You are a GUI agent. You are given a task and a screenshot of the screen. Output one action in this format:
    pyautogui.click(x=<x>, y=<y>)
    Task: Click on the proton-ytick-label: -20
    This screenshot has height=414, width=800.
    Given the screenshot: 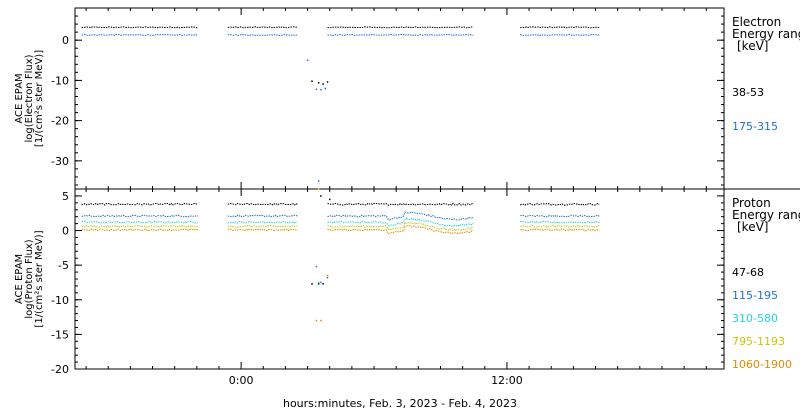 What is the action you would take?
    pyautogui.click(x=60, y=369)
    